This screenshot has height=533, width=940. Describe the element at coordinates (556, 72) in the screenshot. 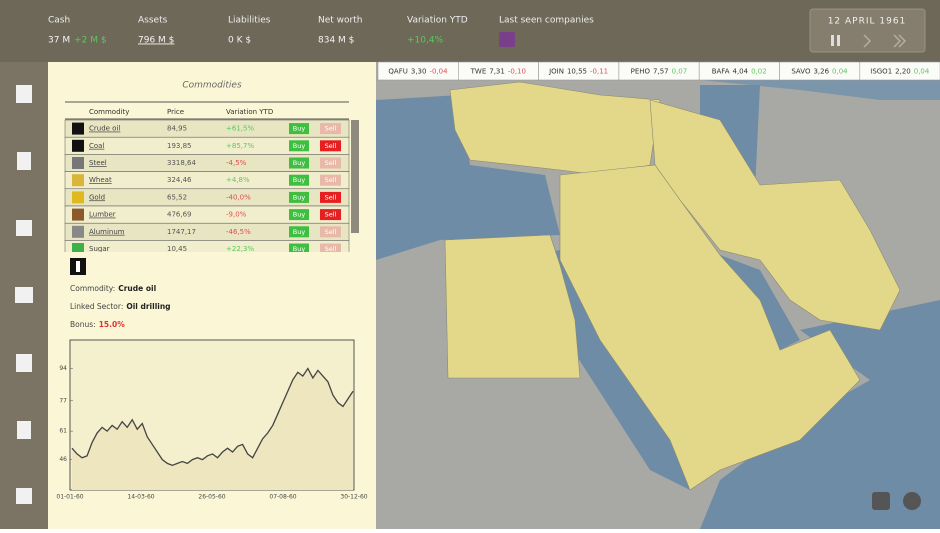

I see `ticker-text: JOIN` at that location.